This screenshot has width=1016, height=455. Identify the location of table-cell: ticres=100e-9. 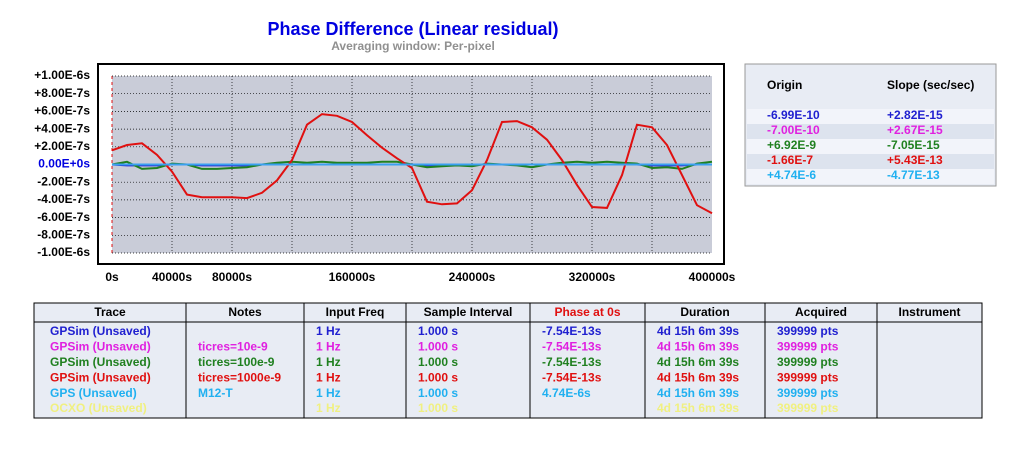
(236, 362).